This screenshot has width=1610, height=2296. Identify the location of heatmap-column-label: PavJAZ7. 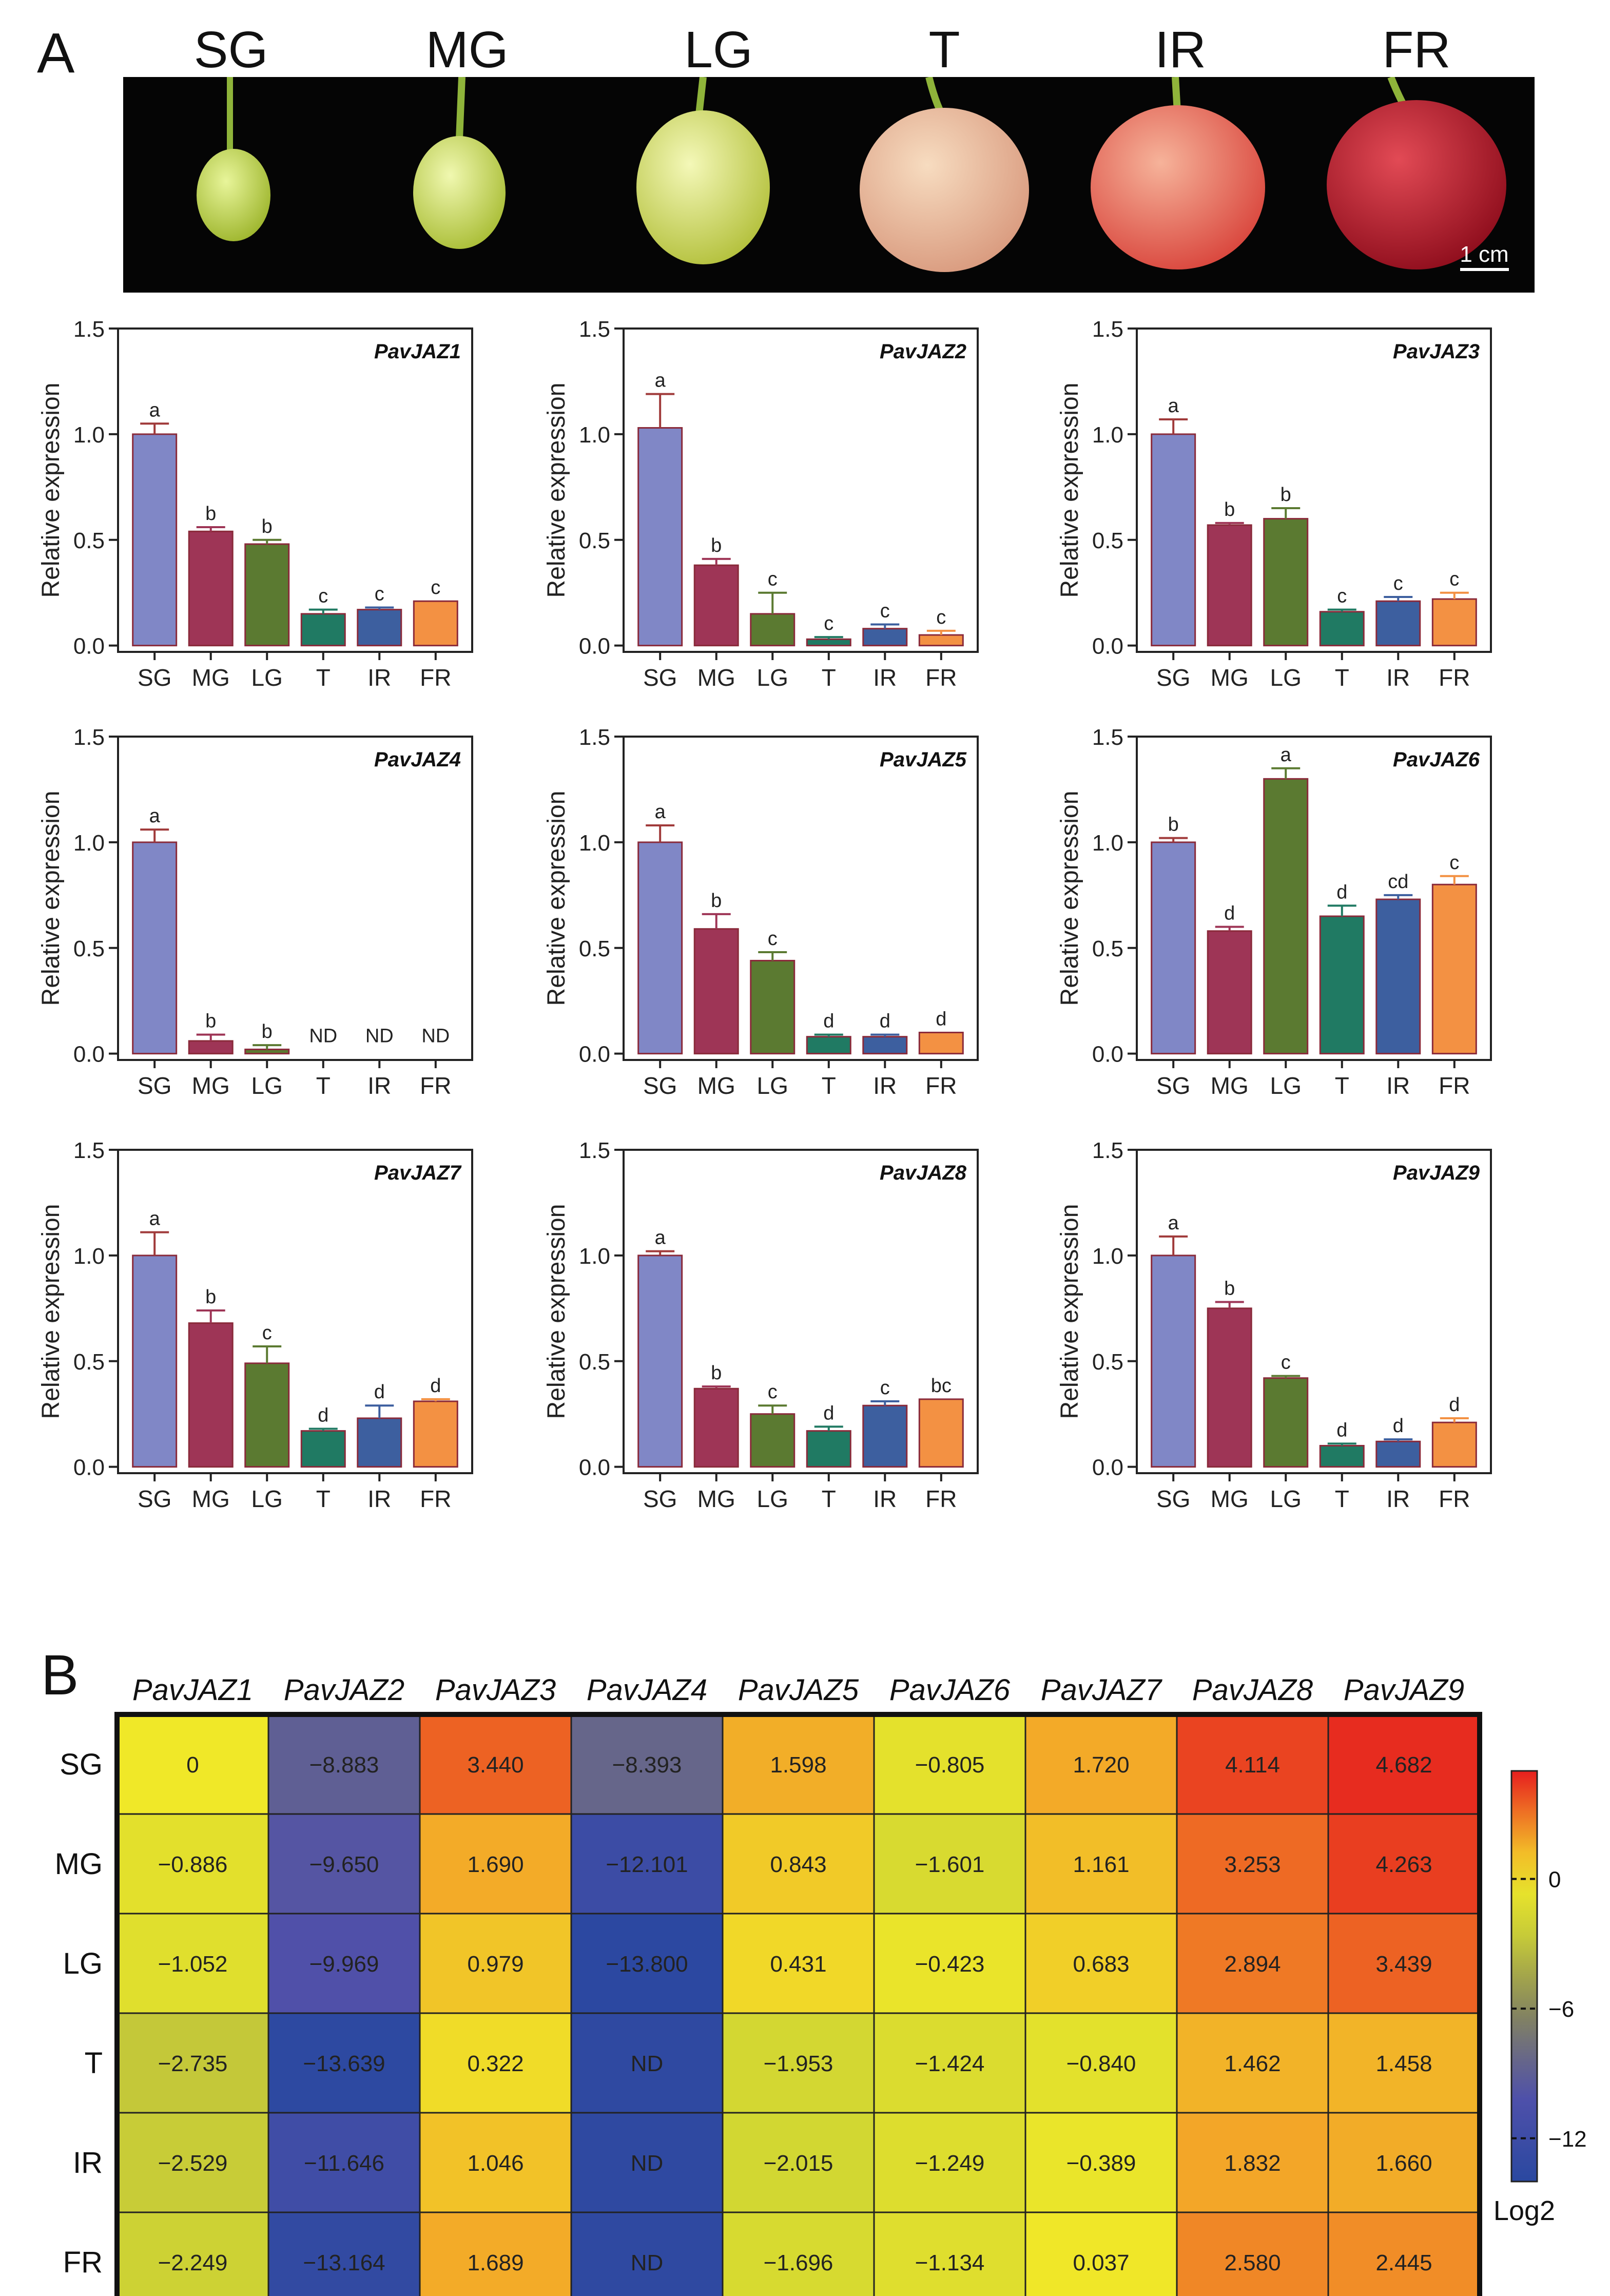
(1102, 1690).